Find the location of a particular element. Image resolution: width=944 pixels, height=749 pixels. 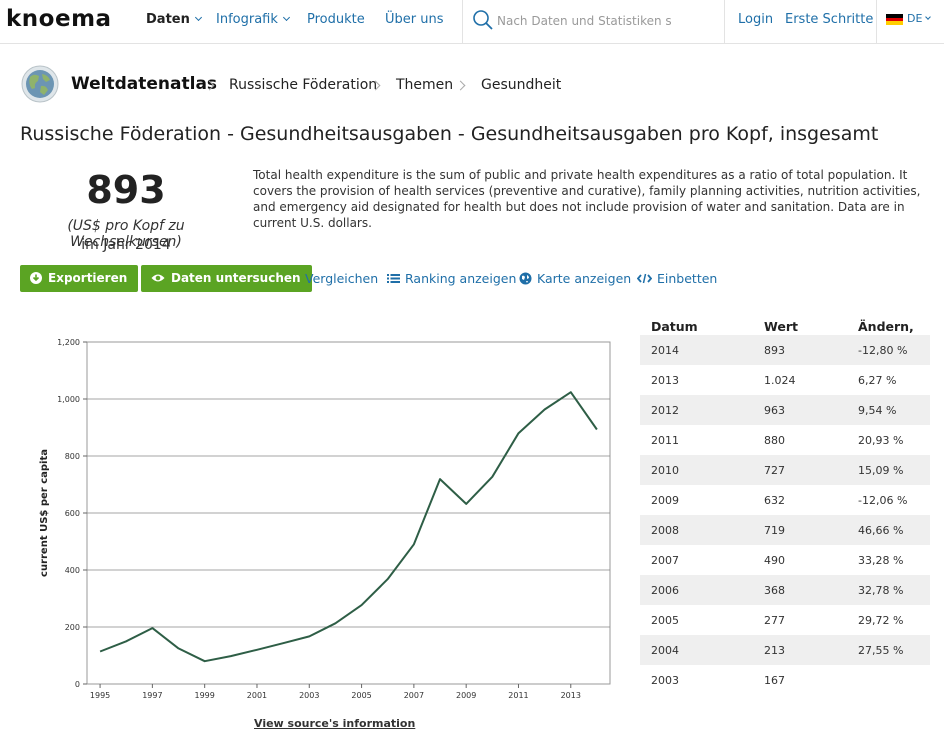

table-cell-date: 2012 is located at coordinates (665, 410).